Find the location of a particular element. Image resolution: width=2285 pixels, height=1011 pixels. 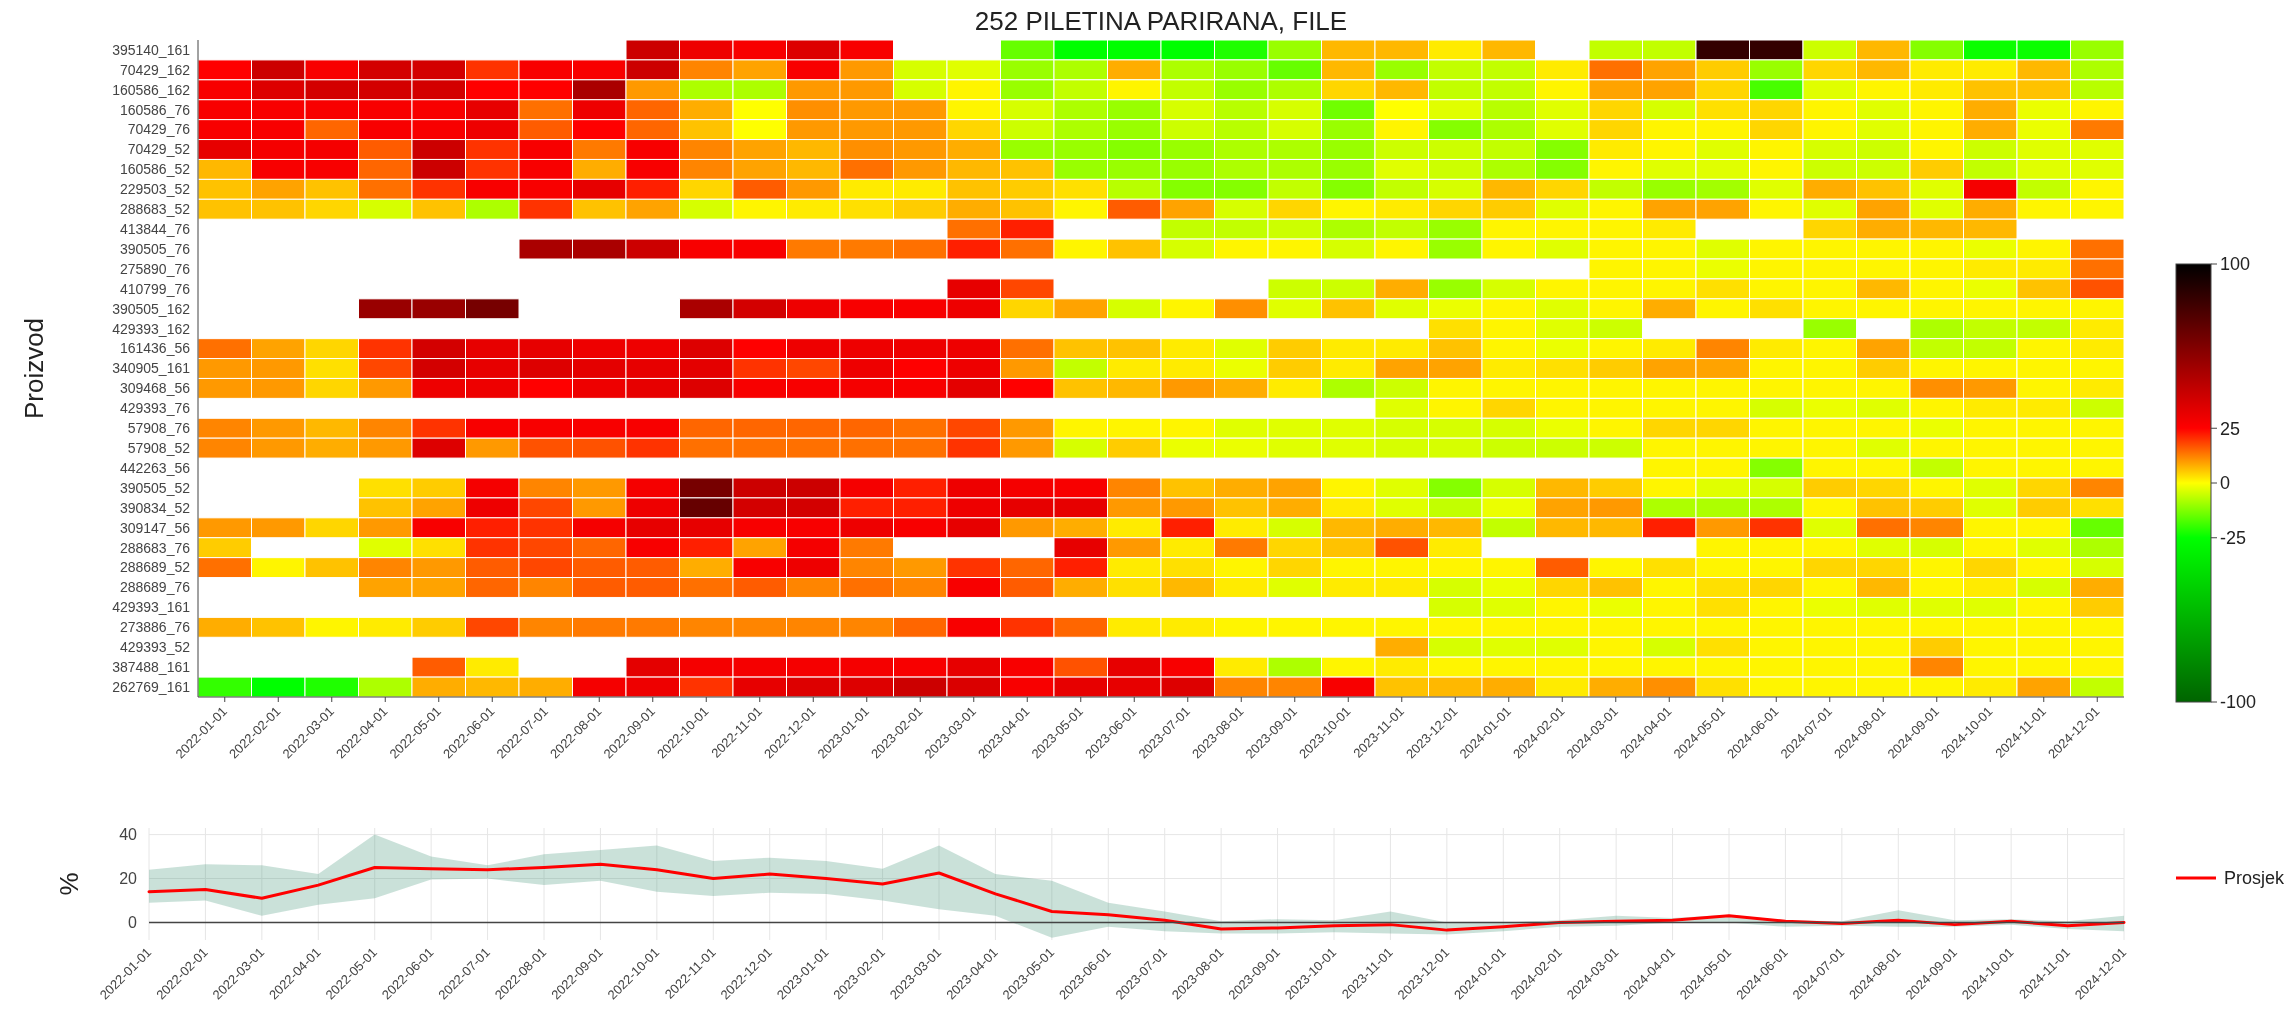

color-bar-label: -100 is located at coordinates (2238, 702).